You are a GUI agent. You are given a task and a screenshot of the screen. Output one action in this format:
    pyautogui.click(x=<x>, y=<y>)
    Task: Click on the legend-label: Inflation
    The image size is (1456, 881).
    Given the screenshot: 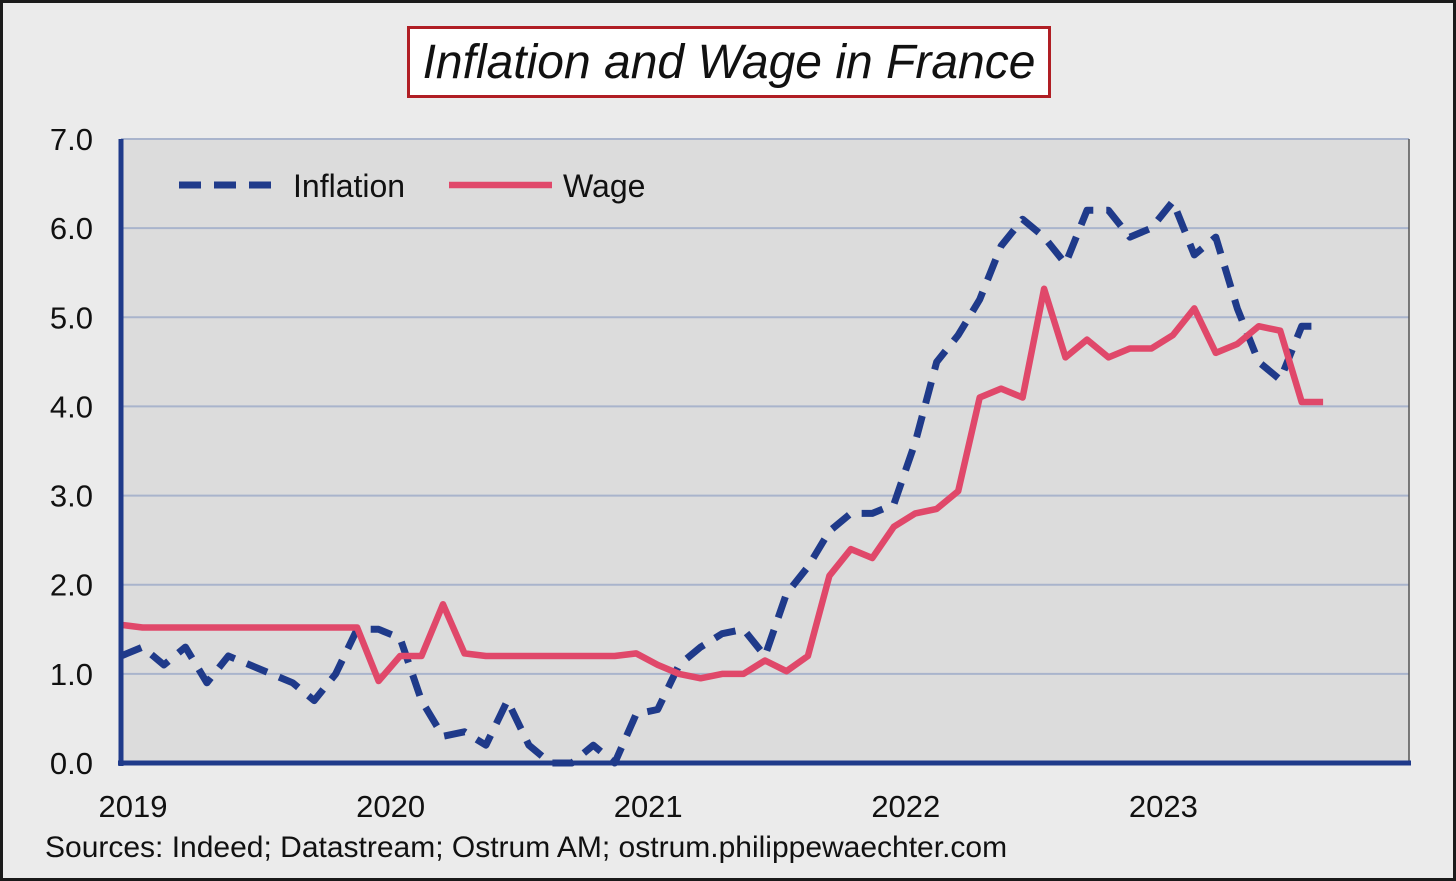 What is the action you would take?
    pyautogui.click(x=349, y=186)
    